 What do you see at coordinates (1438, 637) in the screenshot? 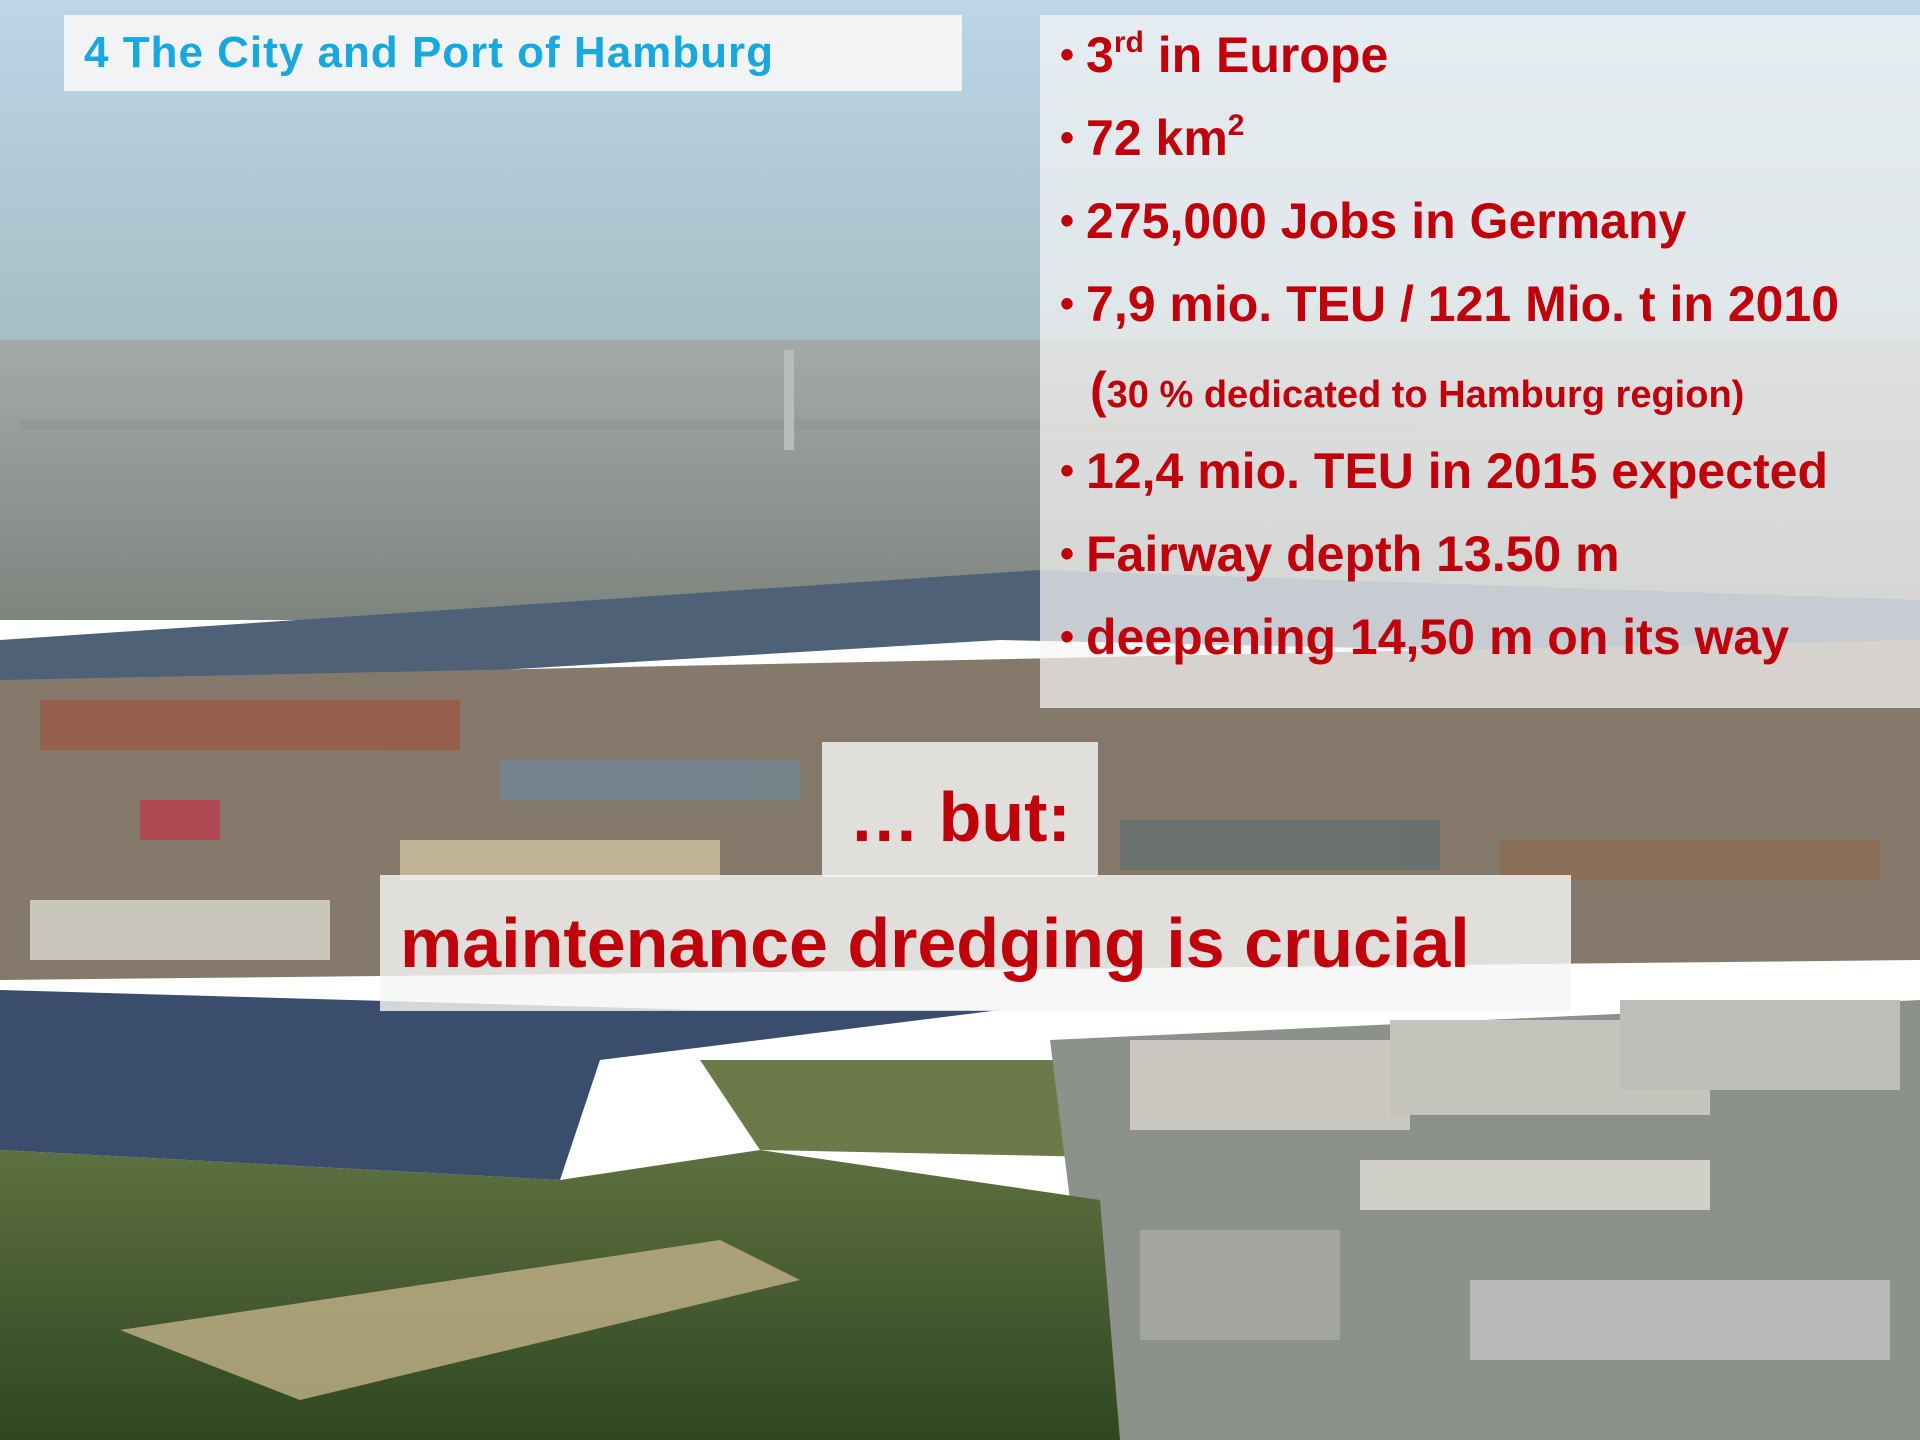
I see `text: deepening 14,50 m on its way` at bounding box center [1438, 637].